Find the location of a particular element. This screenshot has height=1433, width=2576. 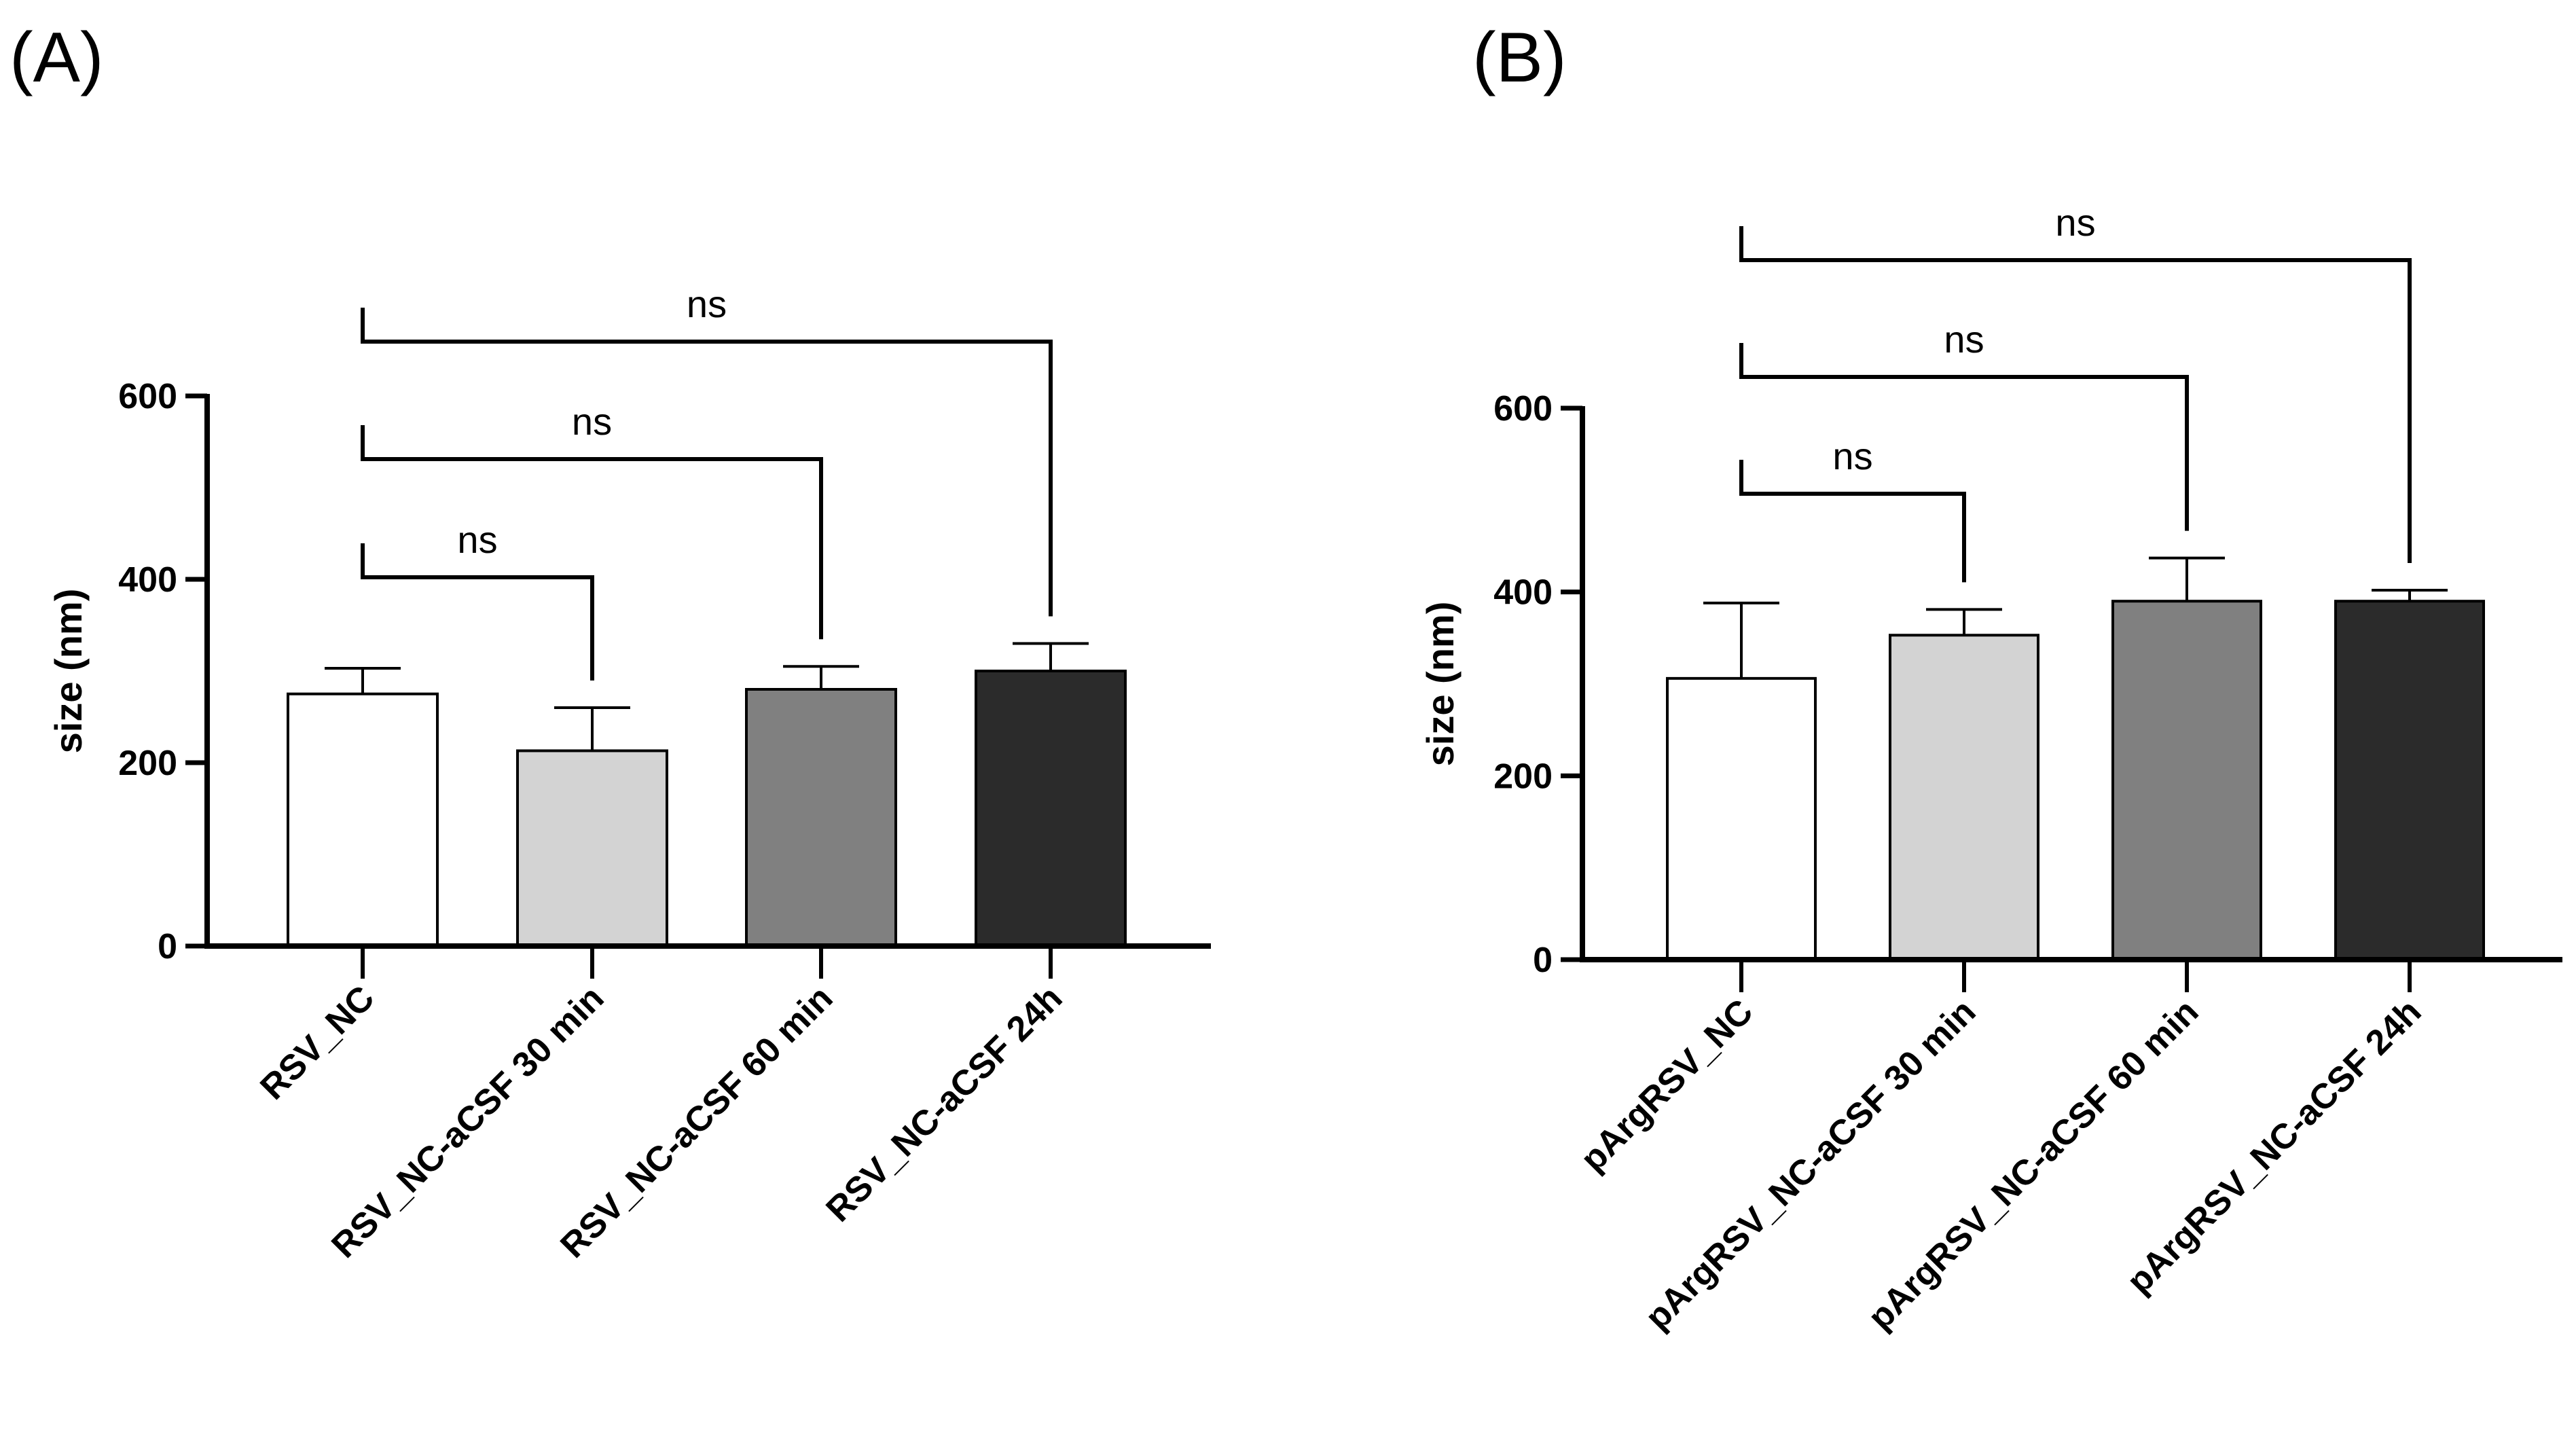

panel-label: (A) is located at coordinates (57, 57).